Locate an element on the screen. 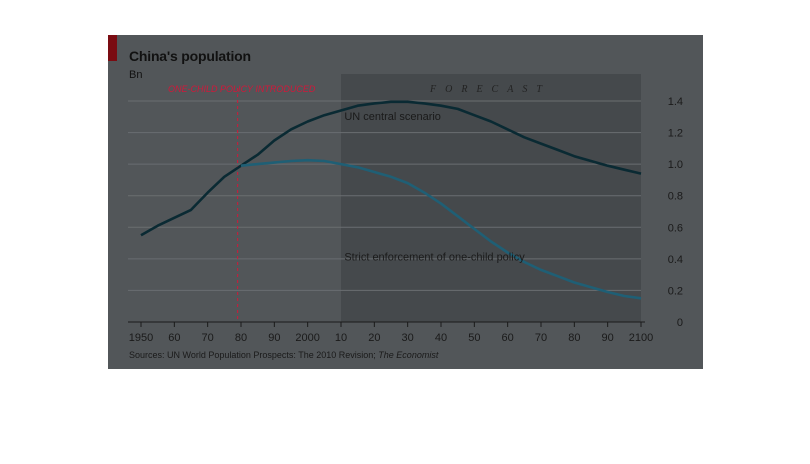 The height and width of the screenshot is (464, 810). x-tick-label: 20 is located at coordinates (374, 338).